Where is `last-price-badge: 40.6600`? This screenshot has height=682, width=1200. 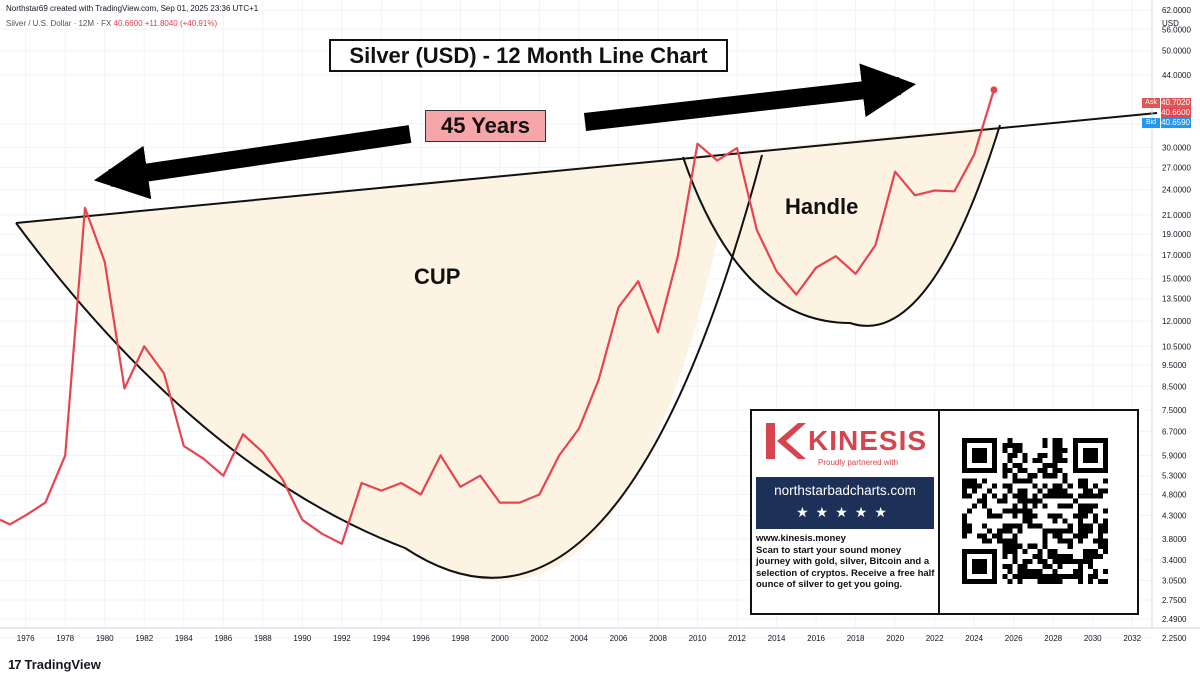 last-price-badge: 40.6600 is located at coordinates (1176, 113).